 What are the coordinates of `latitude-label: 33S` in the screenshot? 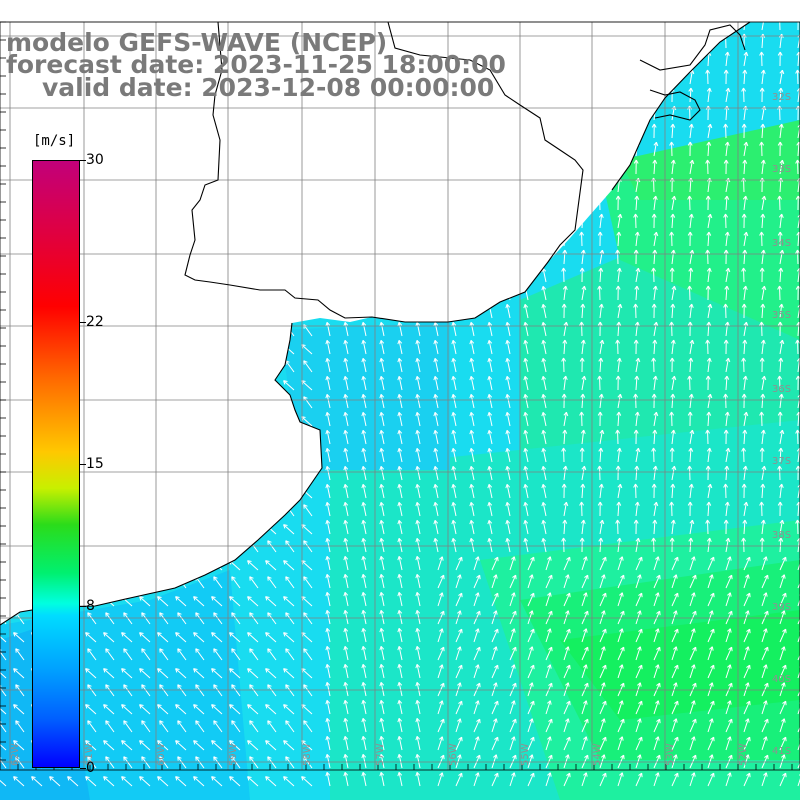 It's located at (781, 169).